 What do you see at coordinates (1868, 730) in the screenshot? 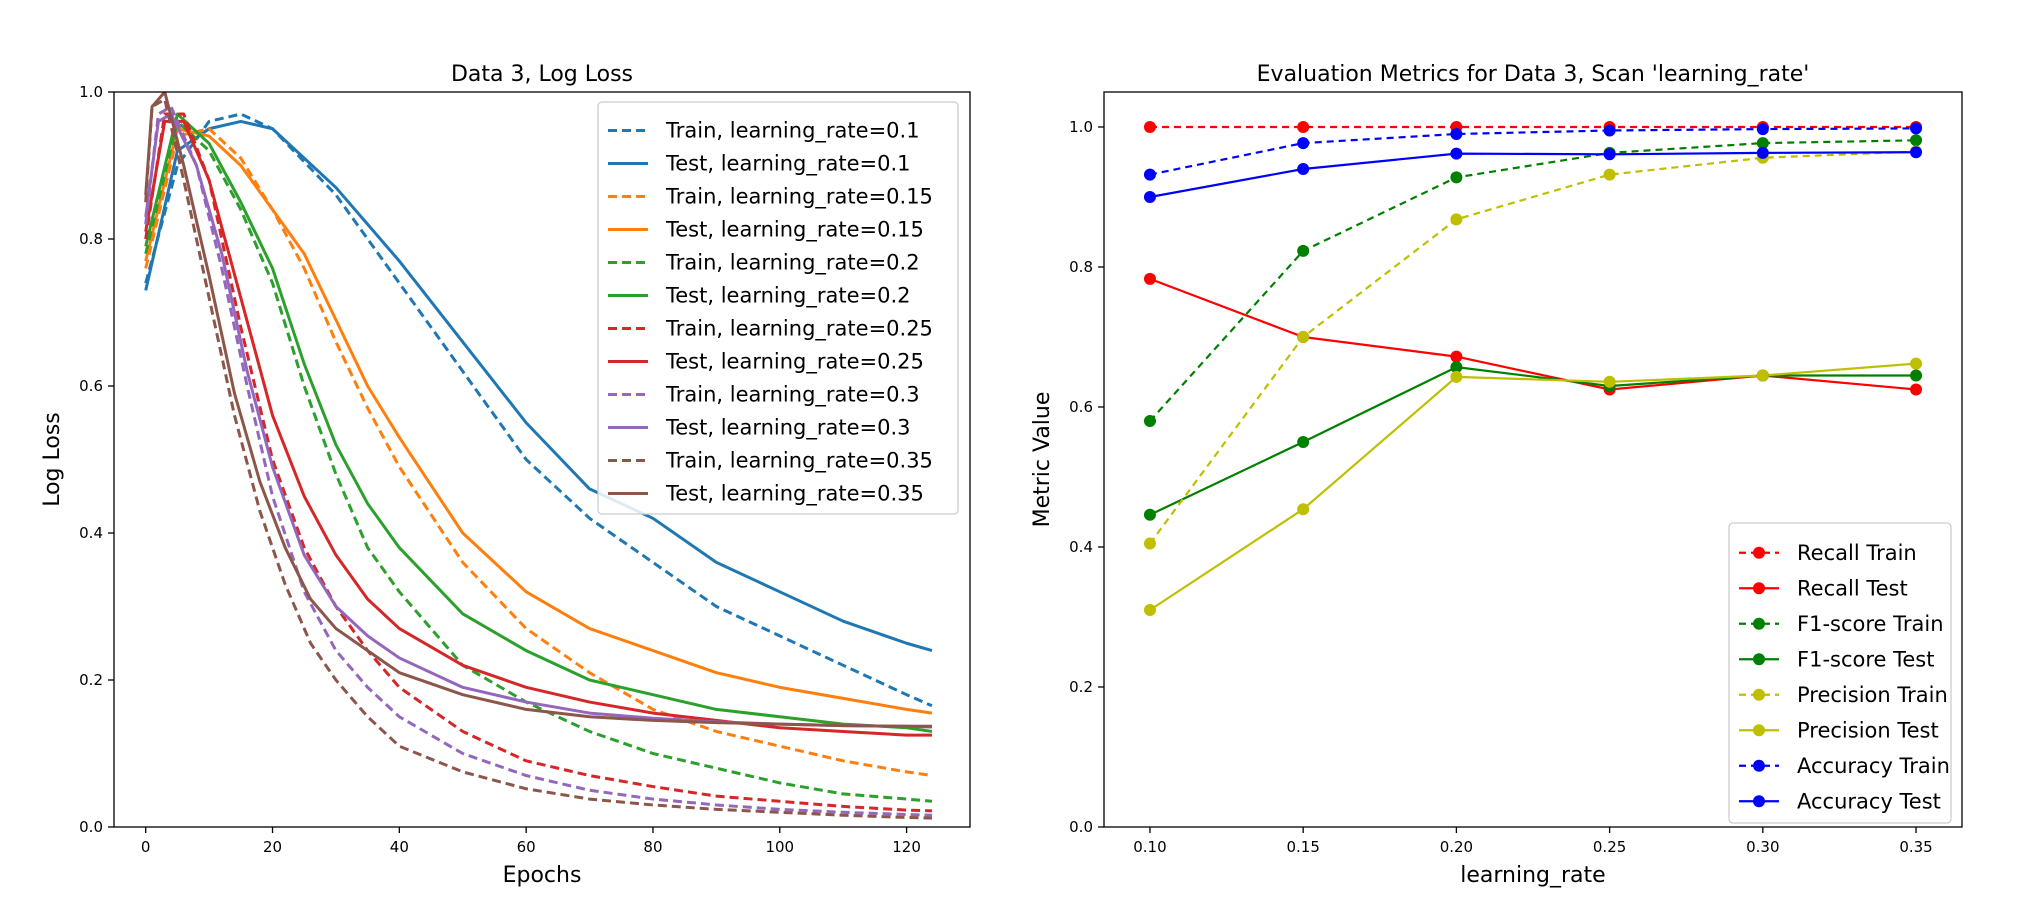
I see `legend-label-precision-test: Precision Test` at bounding box center [1868, 730].